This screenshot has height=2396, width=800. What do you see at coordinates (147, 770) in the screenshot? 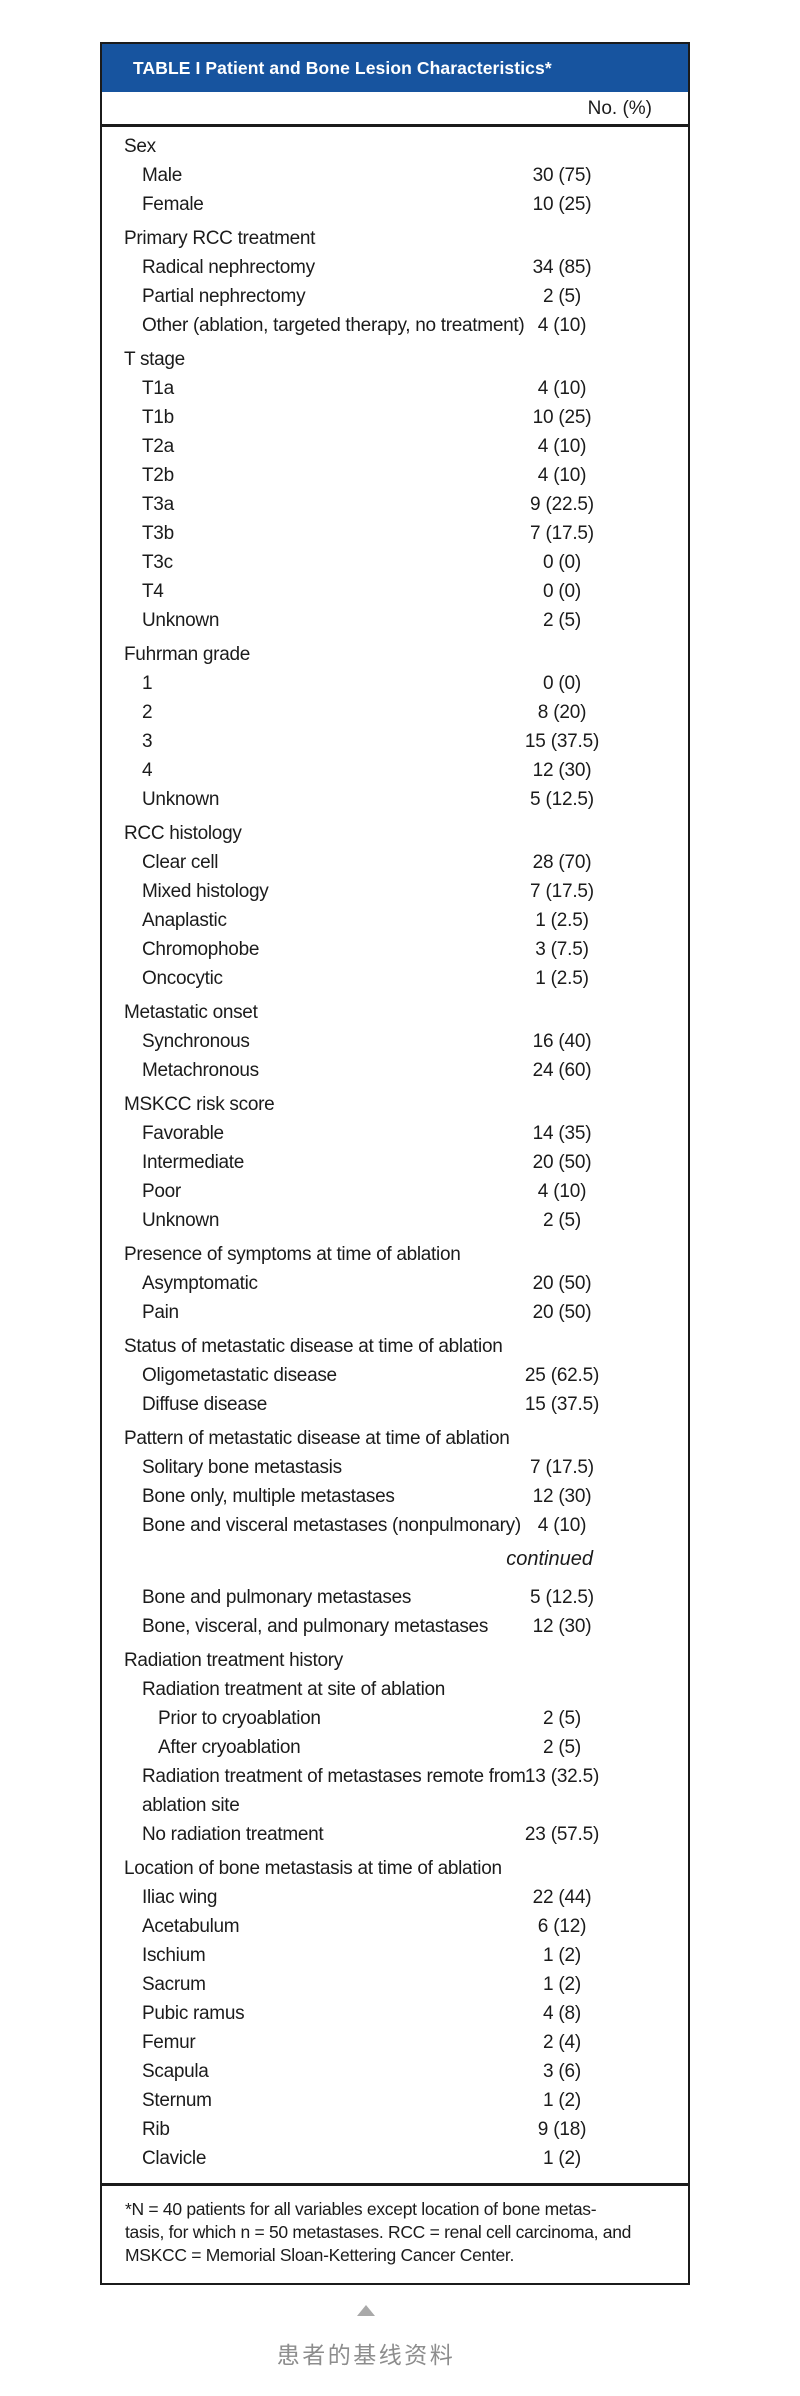
I see `row-label: 4` at bounding box center [147, 770].